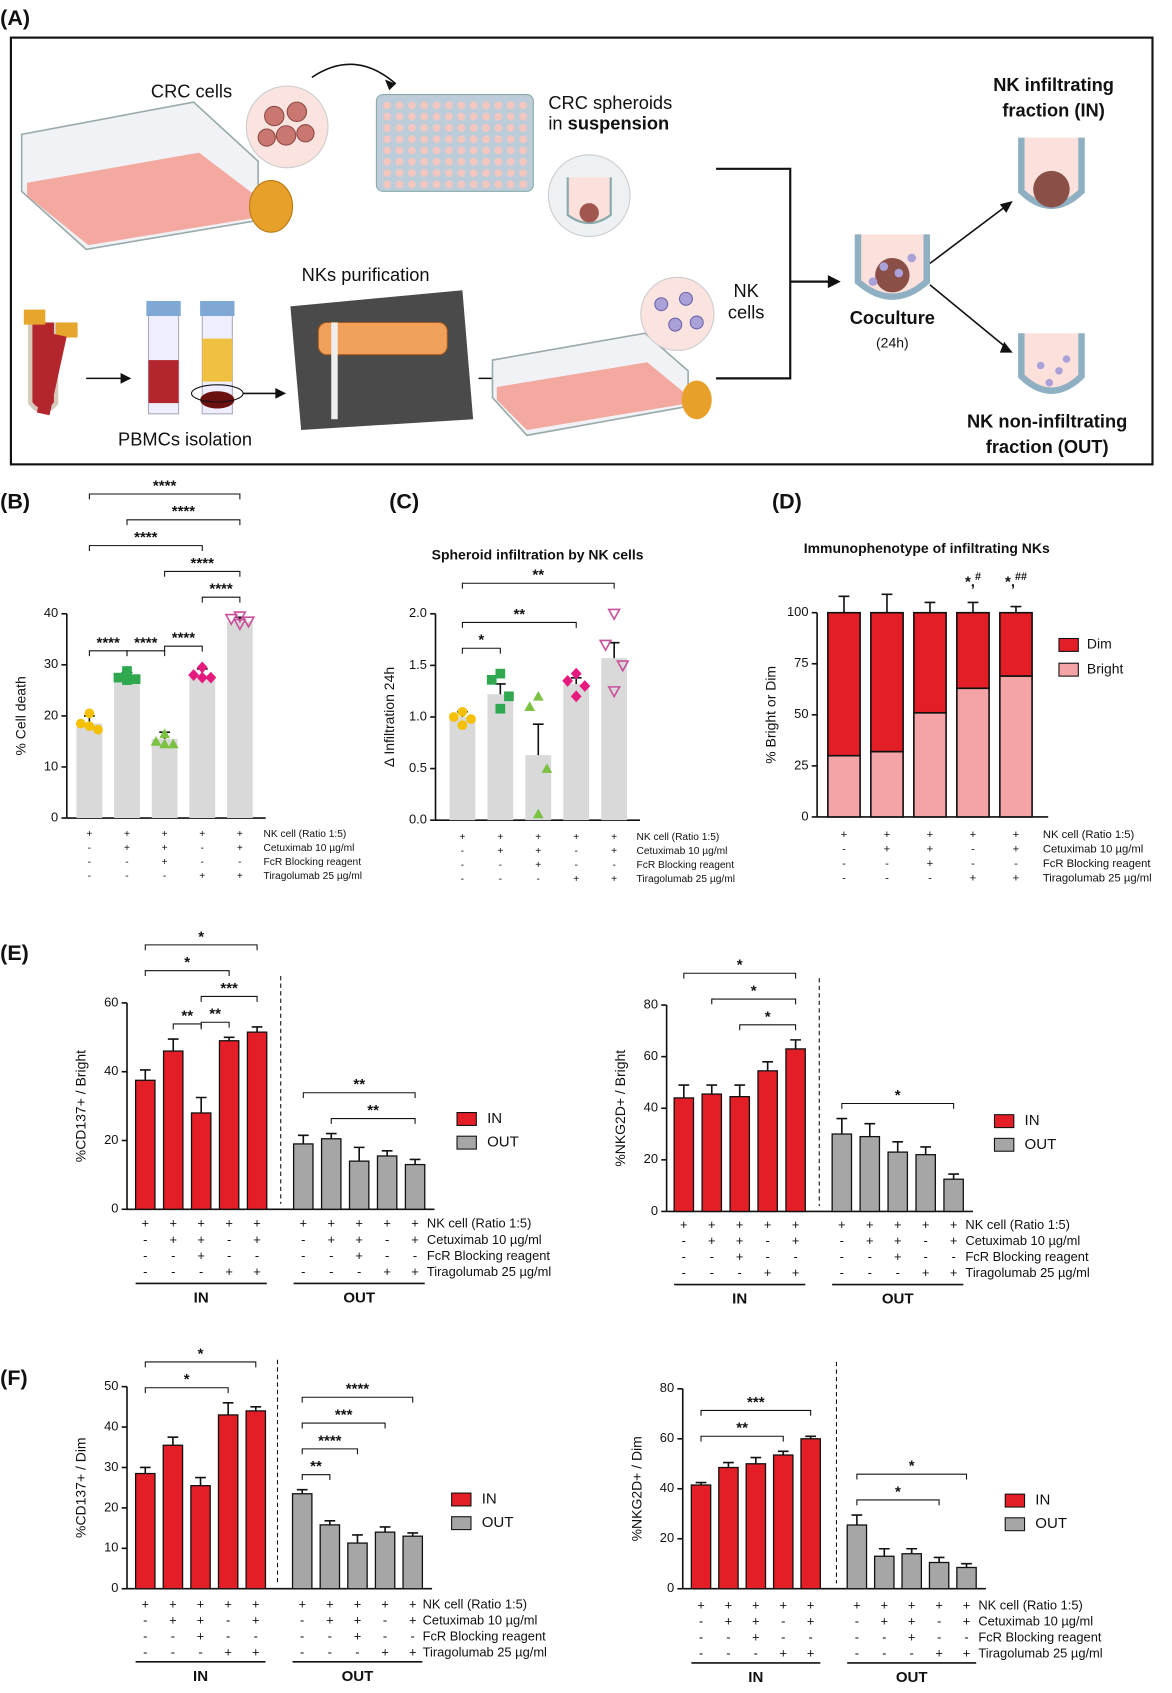  I want to click on condition-label: Cetuximab 10 µg/ml, so click(309, 848).